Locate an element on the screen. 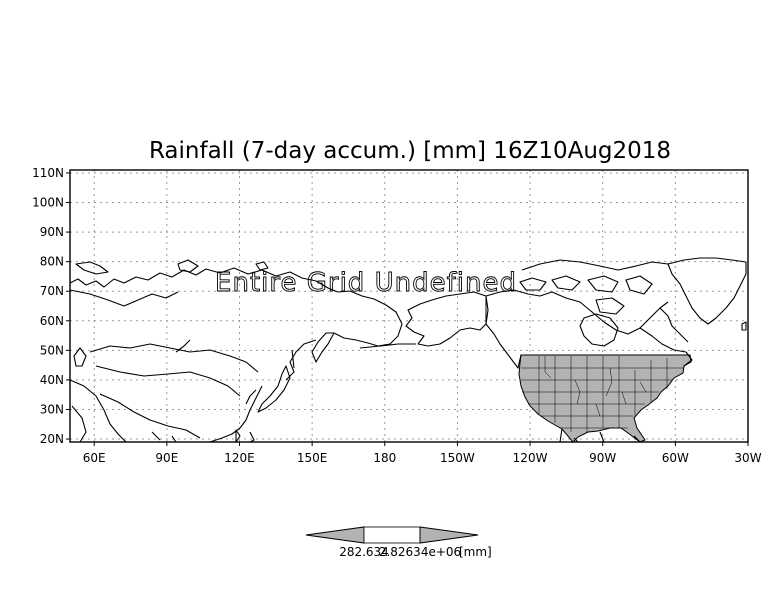  longitude-axis: 60E 90E 120E 150E 180 150W 120W 90W 60W 30W is located at coordinates (422, 453).